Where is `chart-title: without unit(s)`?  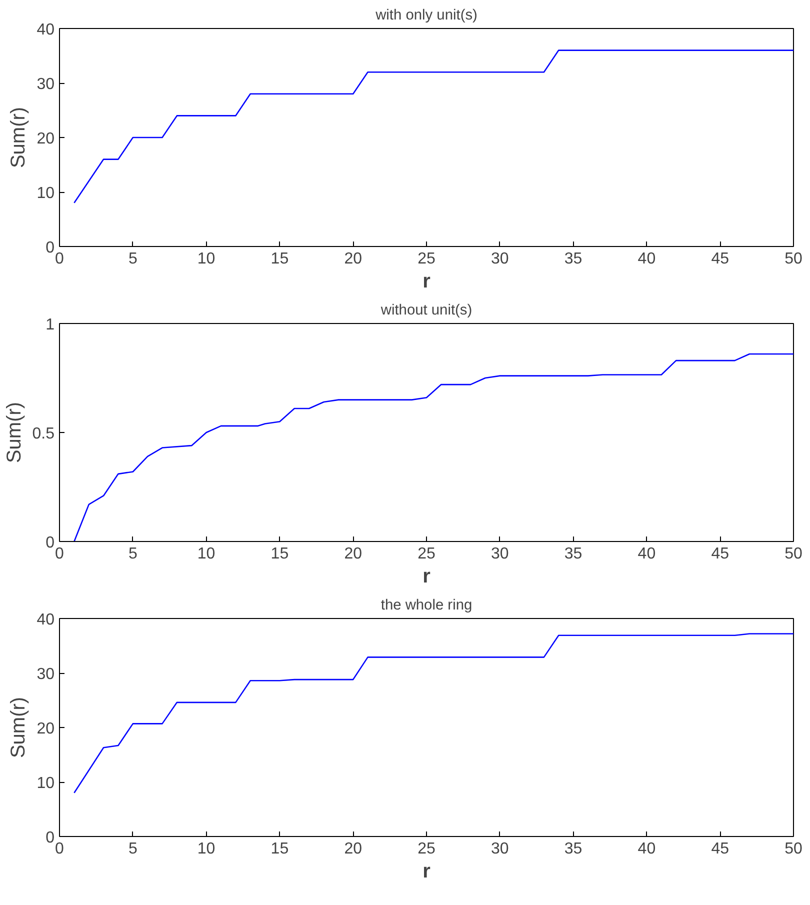
chart-title: without unit(s) is located at coordinates (426, 310).